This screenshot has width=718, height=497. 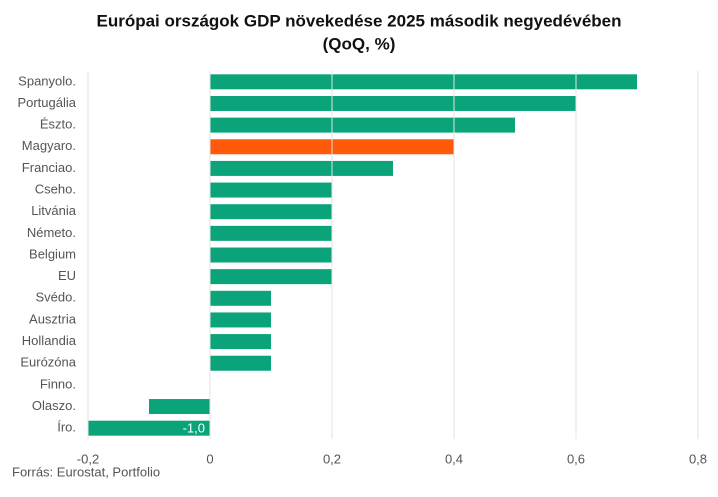 I want to click on y-tick-label: EU, so click(x=67, y=275).